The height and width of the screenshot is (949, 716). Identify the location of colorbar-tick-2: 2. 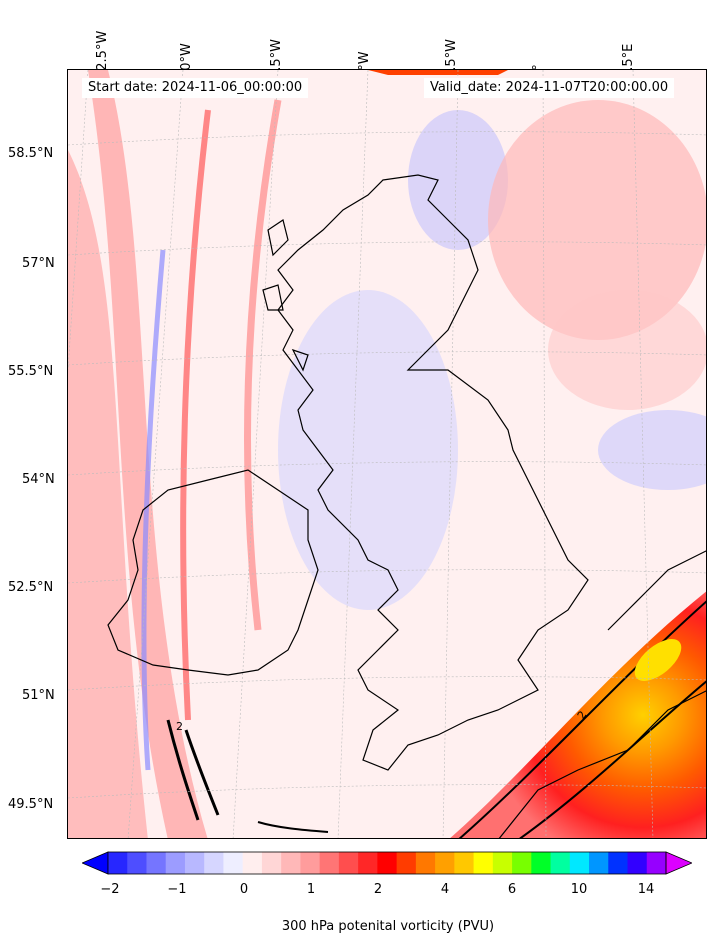
(378, 889).